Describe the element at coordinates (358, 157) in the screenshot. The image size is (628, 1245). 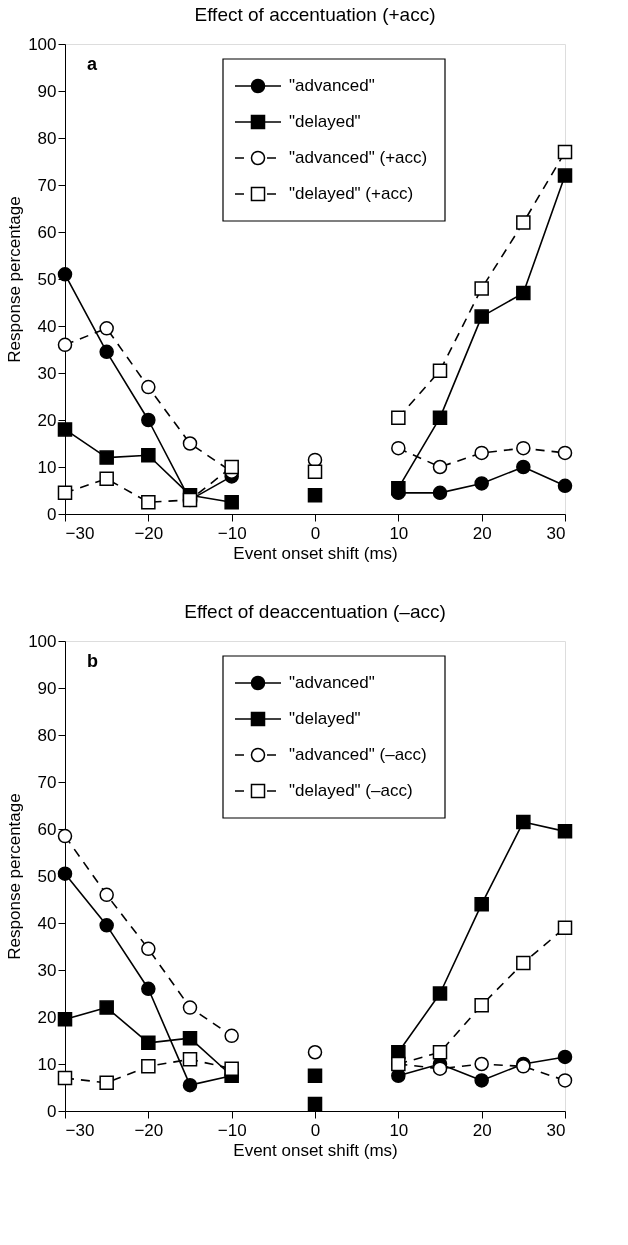
I see `legend-label: "advanced" (+acc)` at that location.